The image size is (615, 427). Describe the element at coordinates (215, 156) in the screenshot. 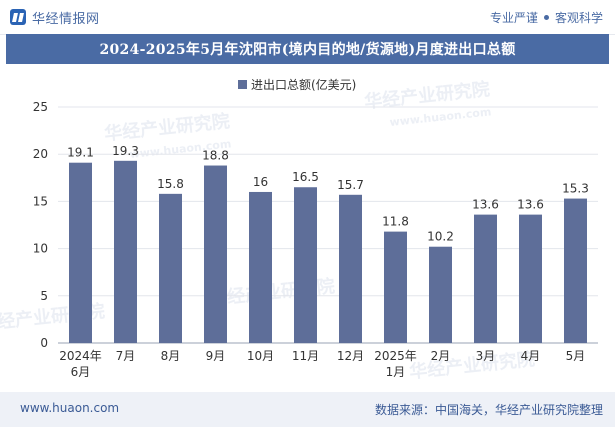

I see `data-label: 18.8` at that location.